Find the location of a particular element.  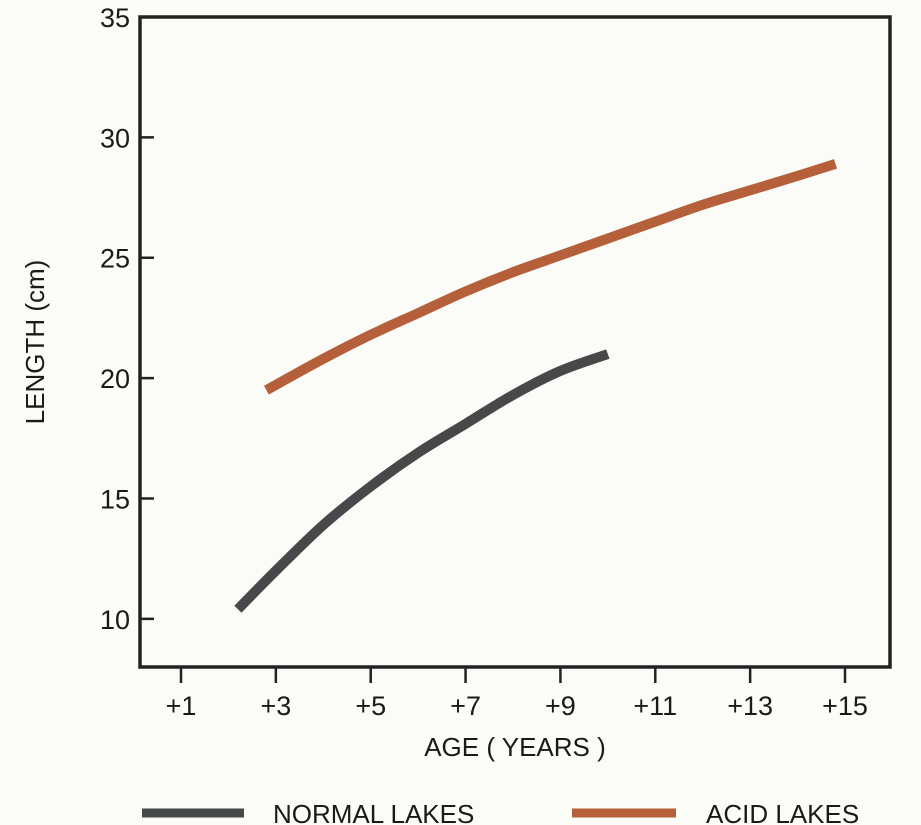

y-axis-title: LENGTH (cm) is located at coordinates (35, 342).